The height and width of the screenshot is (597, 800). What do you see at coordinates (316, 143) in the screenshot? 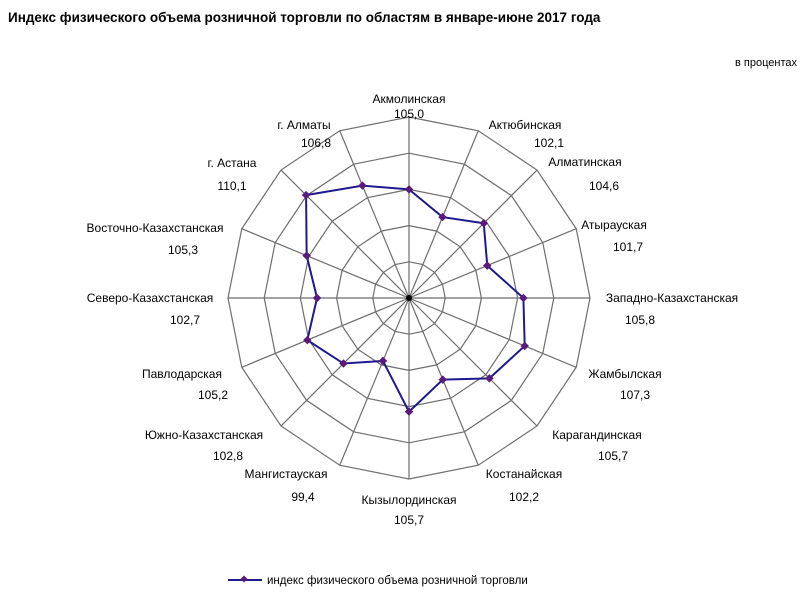
I see `value-label: 106,8` at bounding box center [316, 143].